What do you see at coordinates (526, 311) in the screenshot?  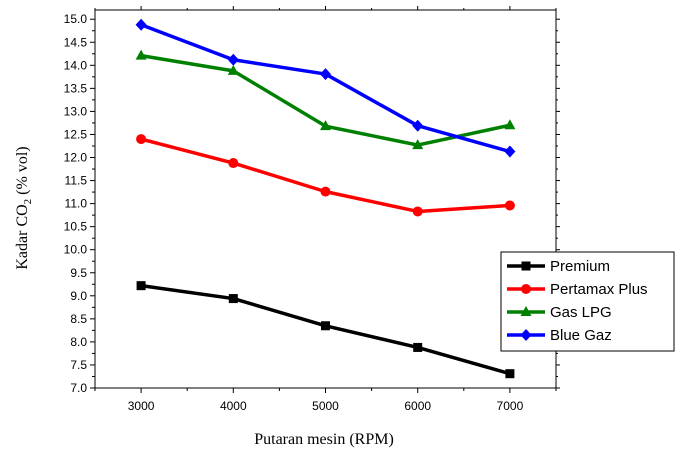 I see `legend-marker-gas-lpg` at bounding box center [526, 311].